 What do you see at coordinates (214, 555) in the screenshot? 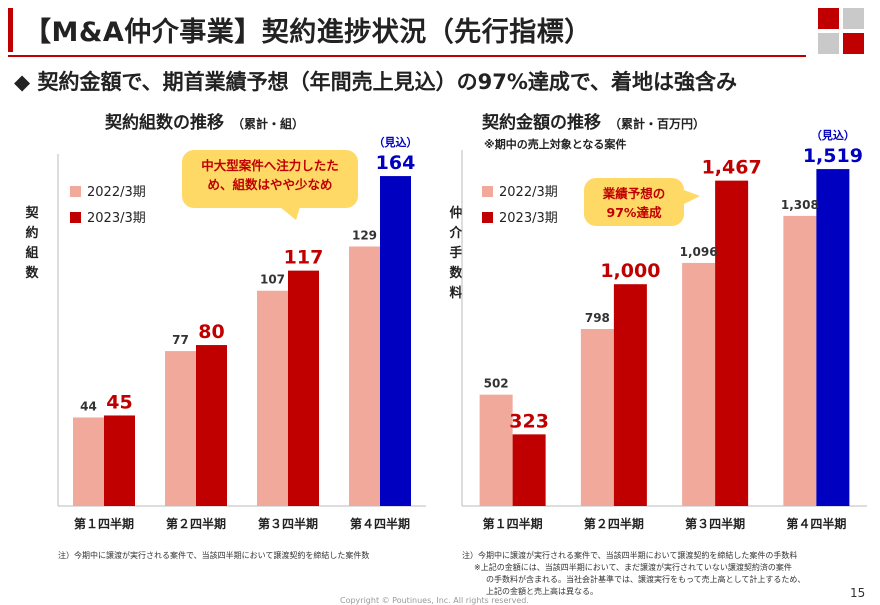
I see `footnote-count: 注）今期中に譲渡が実行される案件で、当該四半期において譲渡契約を締結した案件数` at bounding box center [214, 555].